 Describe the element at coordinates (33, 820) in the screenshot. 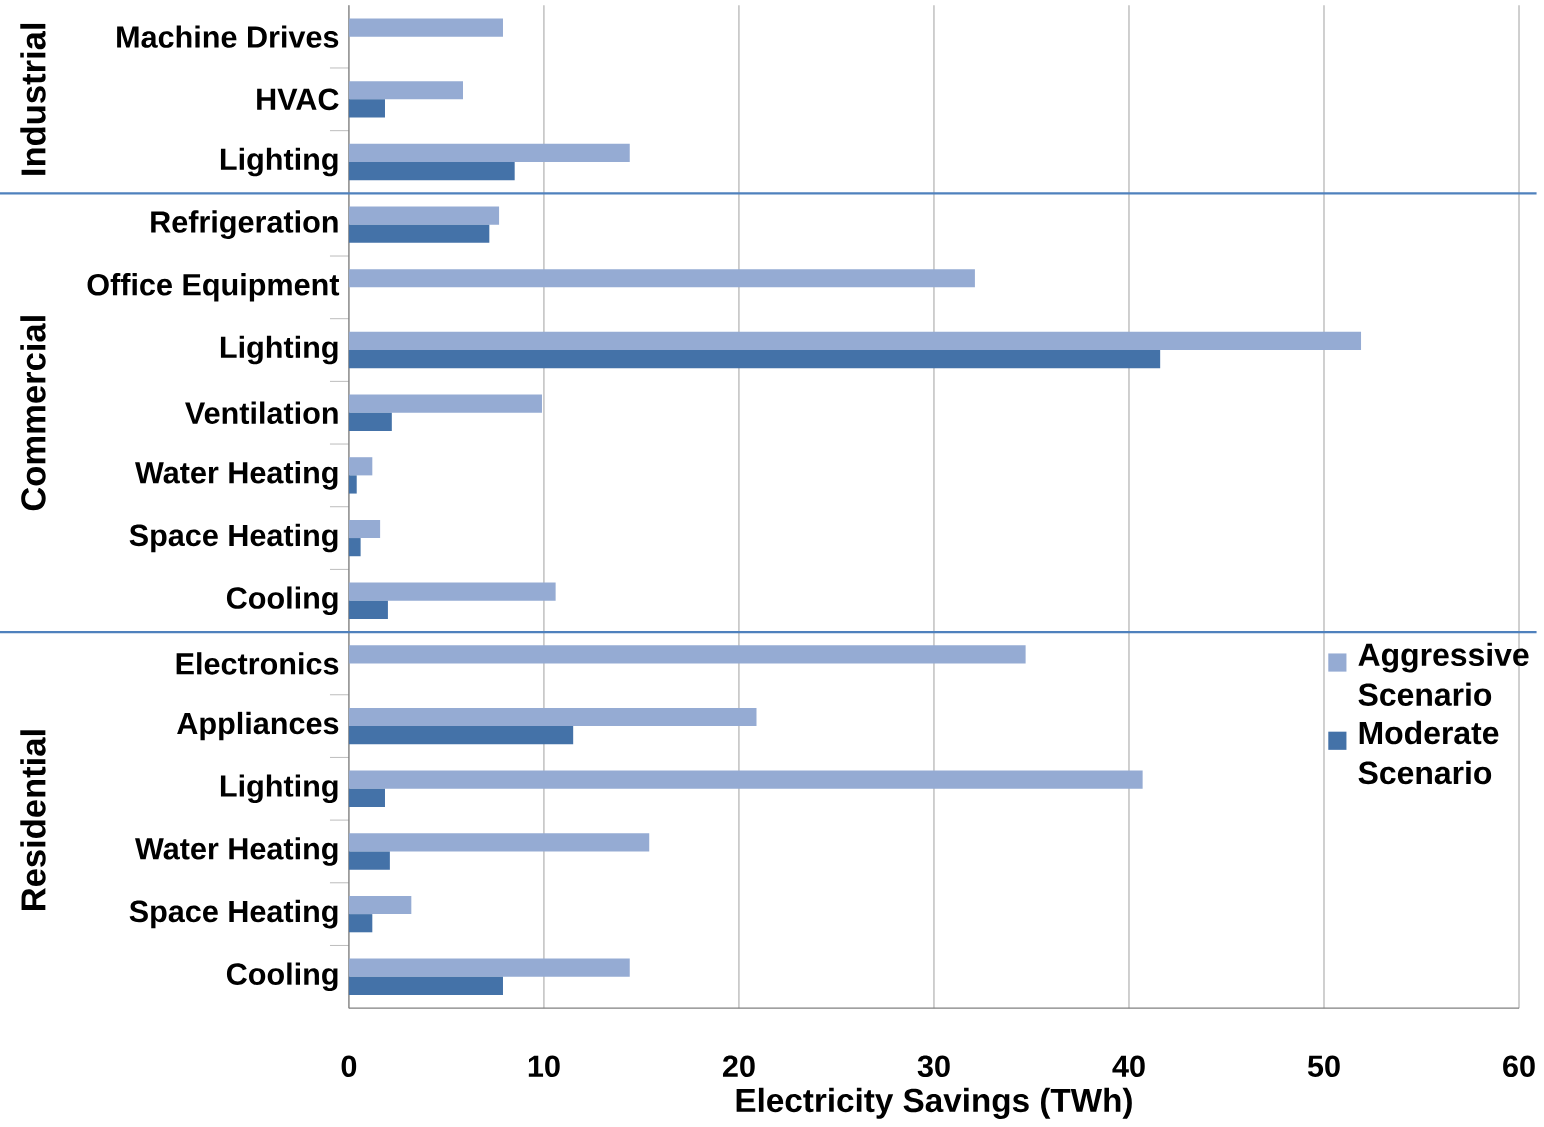

I see `text: Residential` at that location.